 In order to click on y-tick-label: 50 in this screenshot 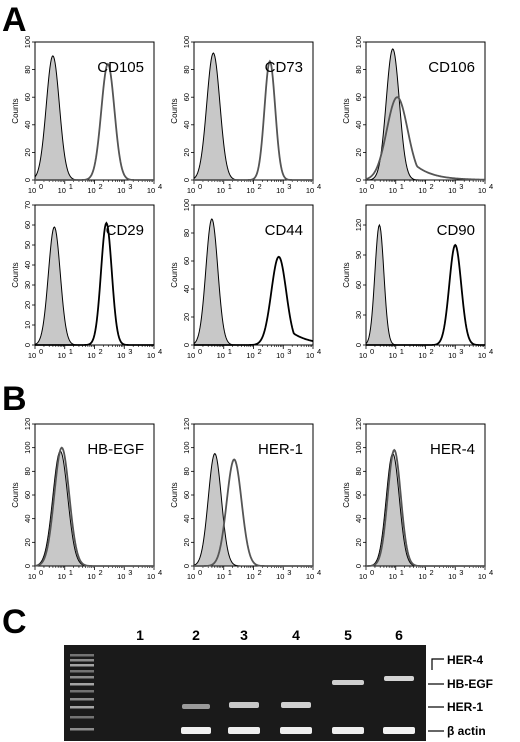, I will do `click(27, 245)`.